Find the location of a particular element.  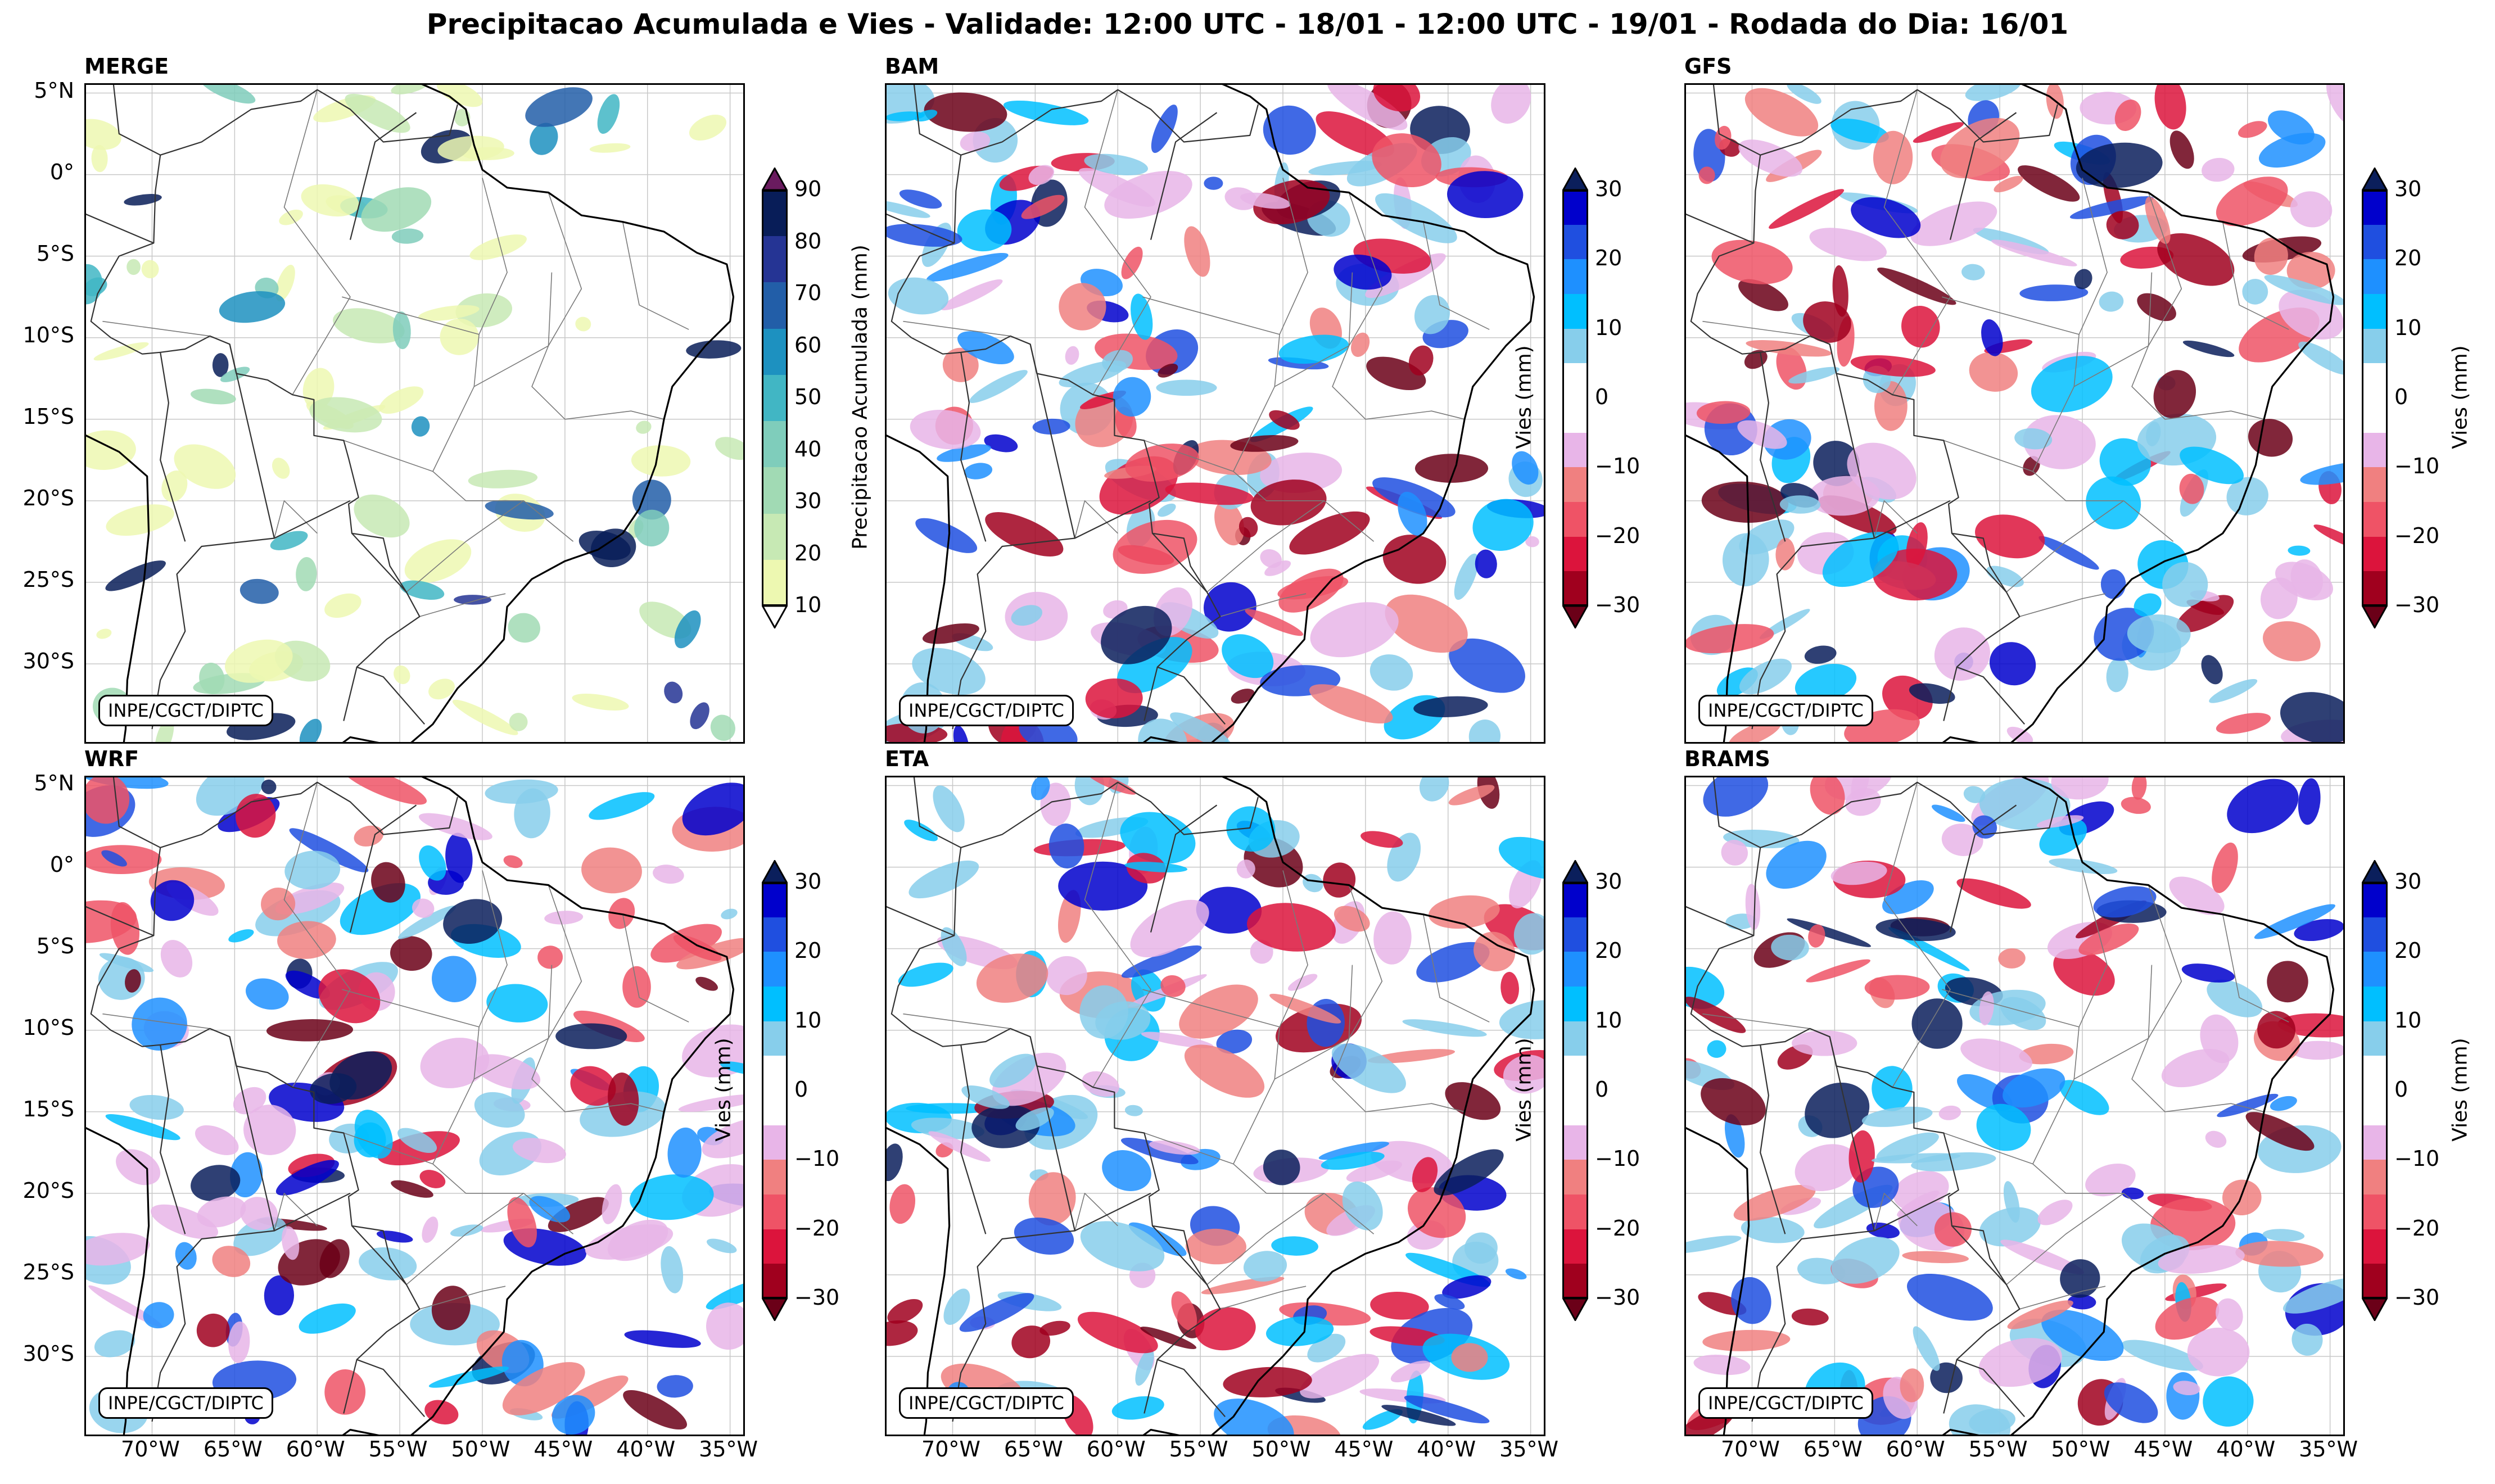

lon-tick-label: 35°W is located at coordinates (1529, 1449).